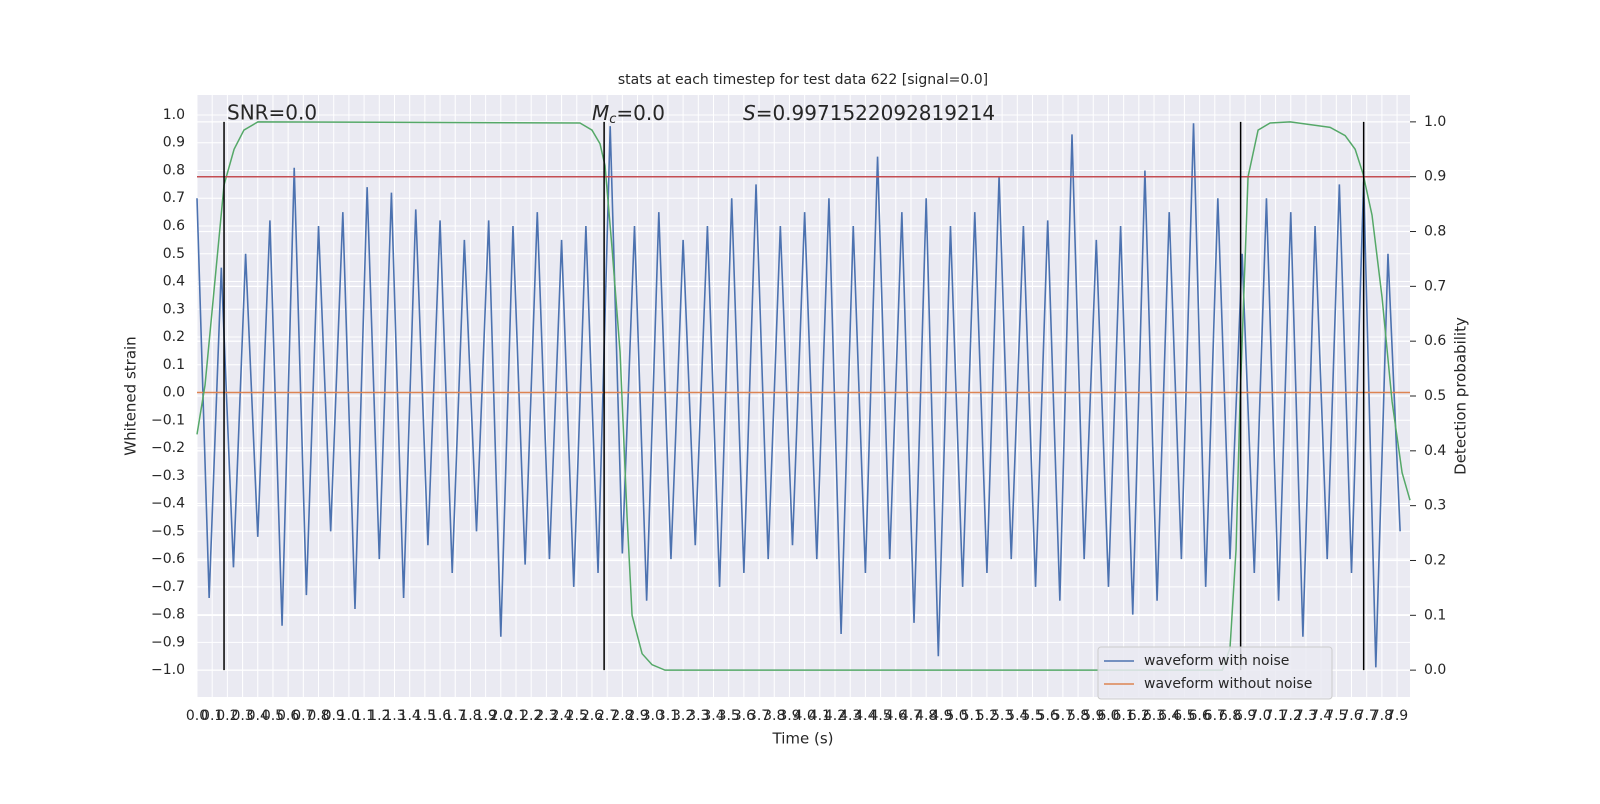 This screenshot has height=804, width=1600. Describe the element at coordinates (1215, 716) in the screenshot. I see `x-tick-label: 6.7` at that location.